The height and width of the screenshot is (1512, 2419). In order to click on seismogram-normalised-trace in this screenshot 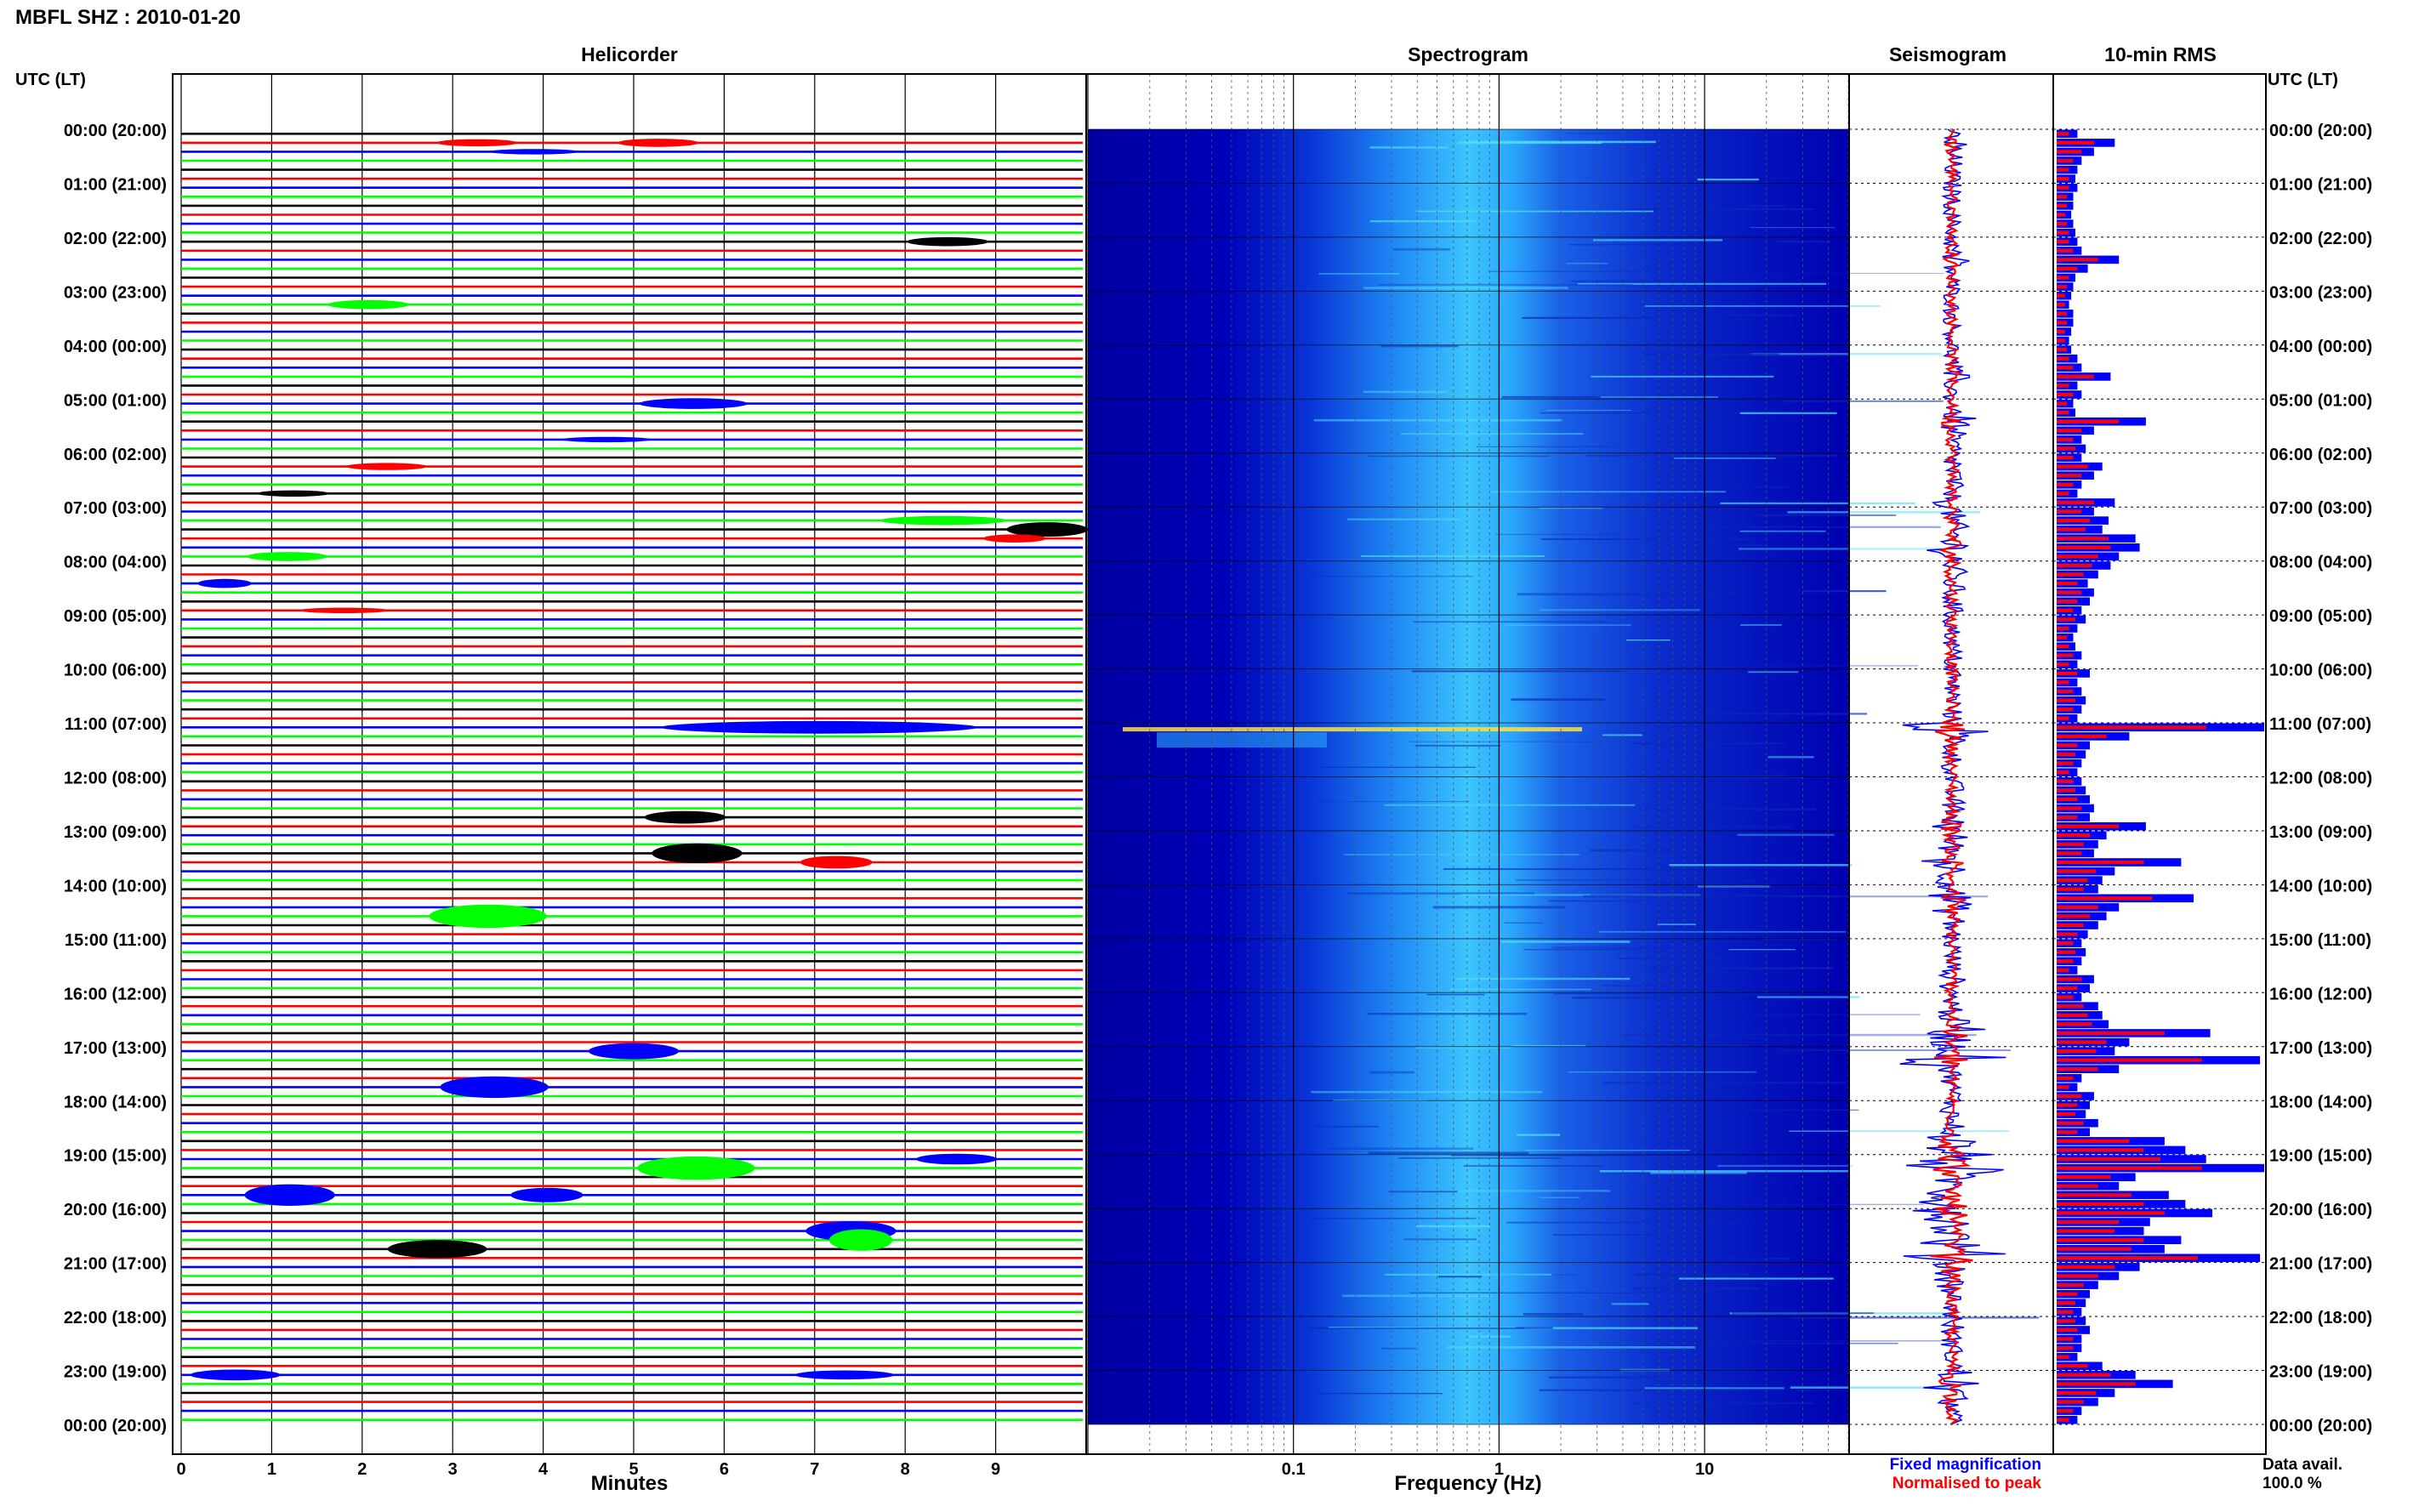, I will do `click(1951, 776)`.